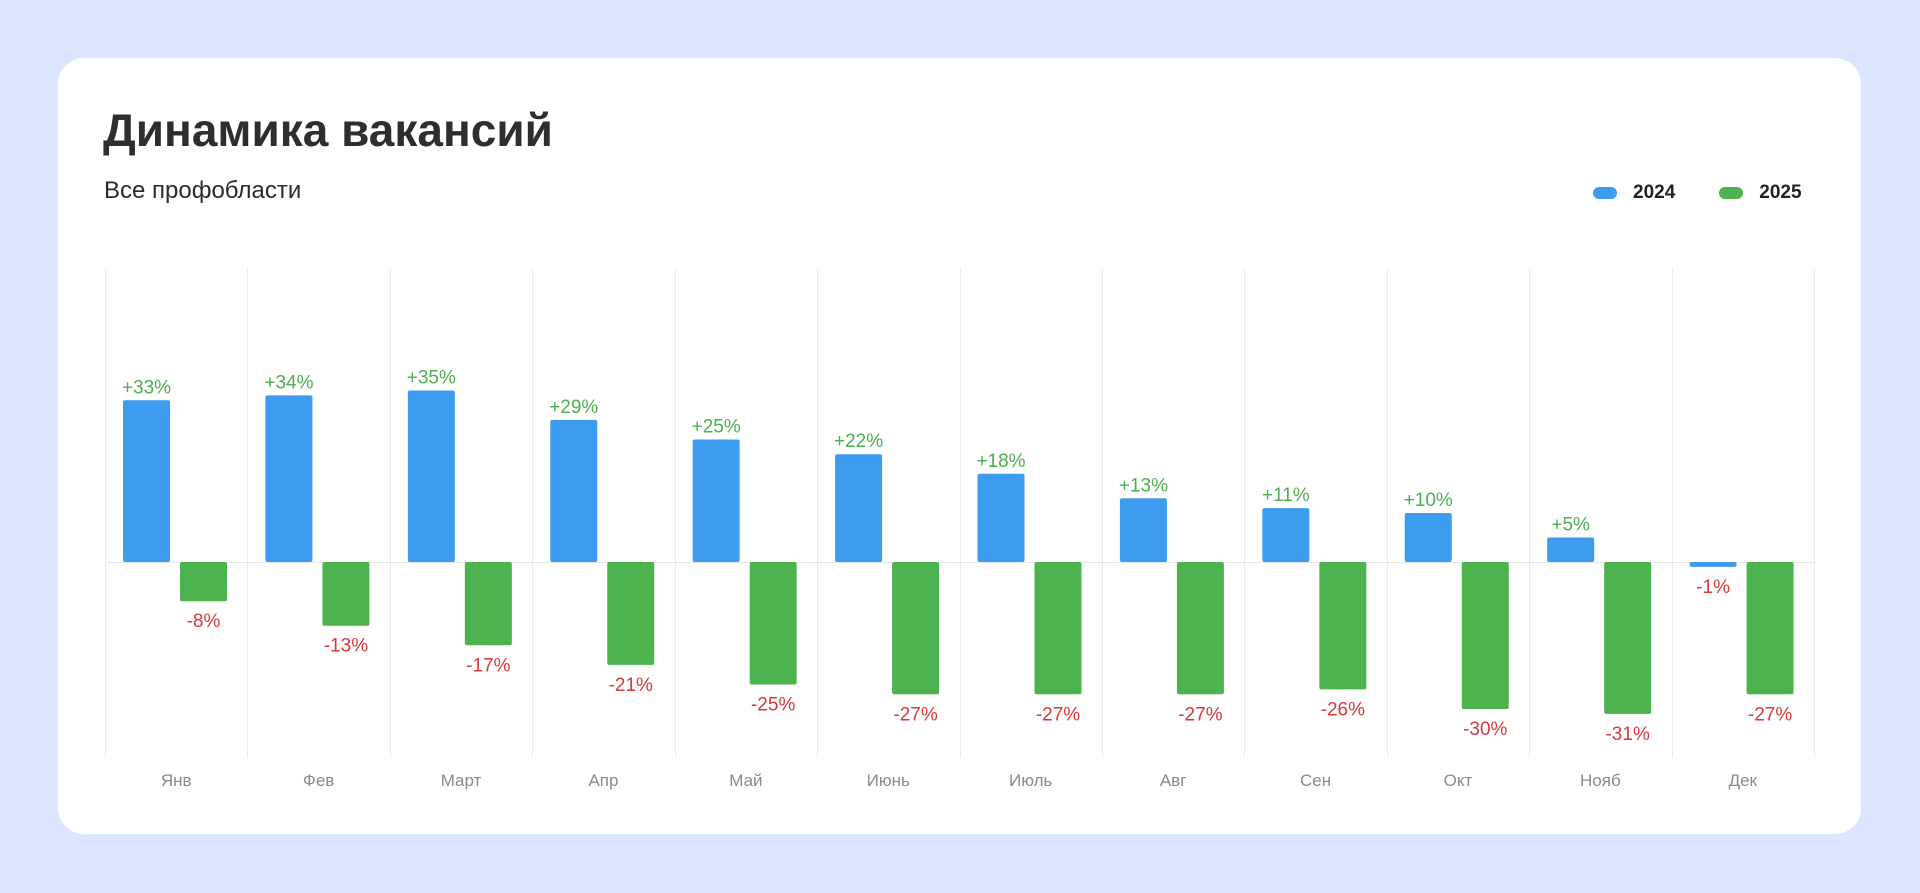  What do you see at coordinates (461, 780) in the screenshot?
I see `x-tick-label-3: Март` at bounding box center [461, 780].